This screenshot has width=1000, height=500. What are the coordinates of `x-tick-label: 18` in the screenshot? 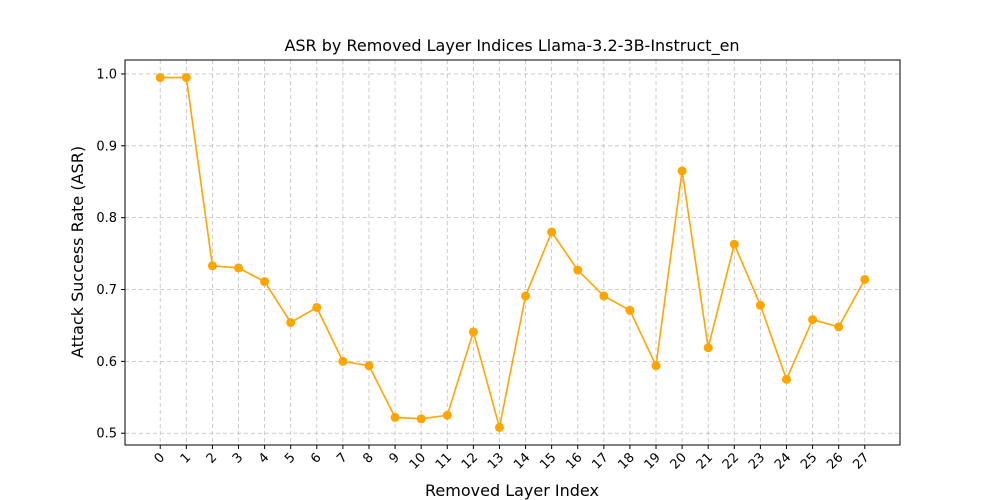 It's located at (626, 461).